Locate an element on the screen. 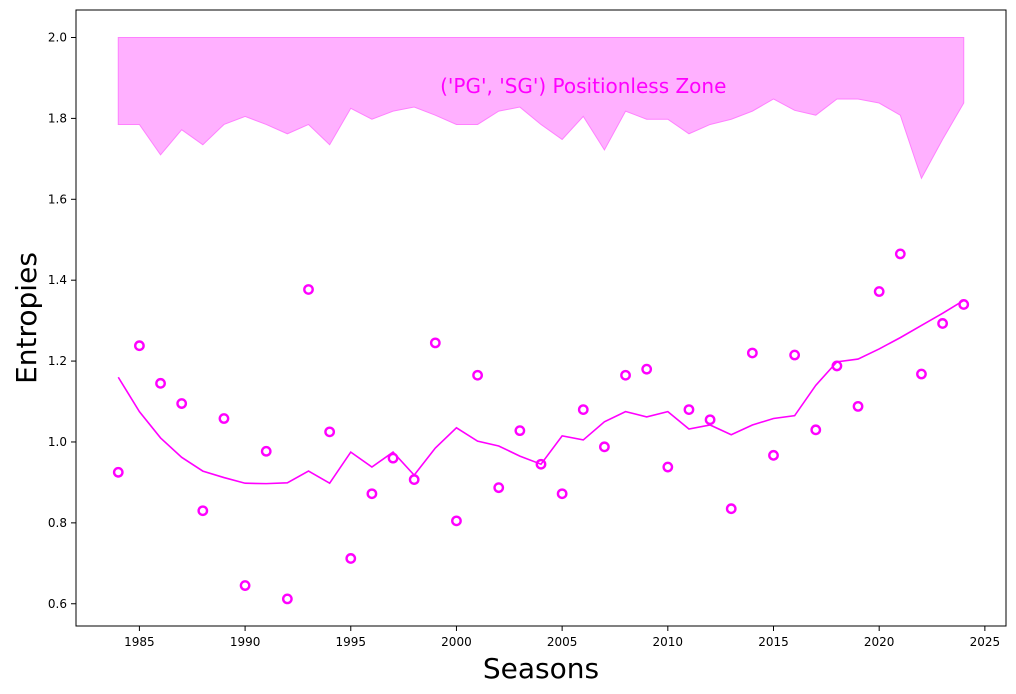  x-tick-label: 2010 is located at coordinates (668, 642).